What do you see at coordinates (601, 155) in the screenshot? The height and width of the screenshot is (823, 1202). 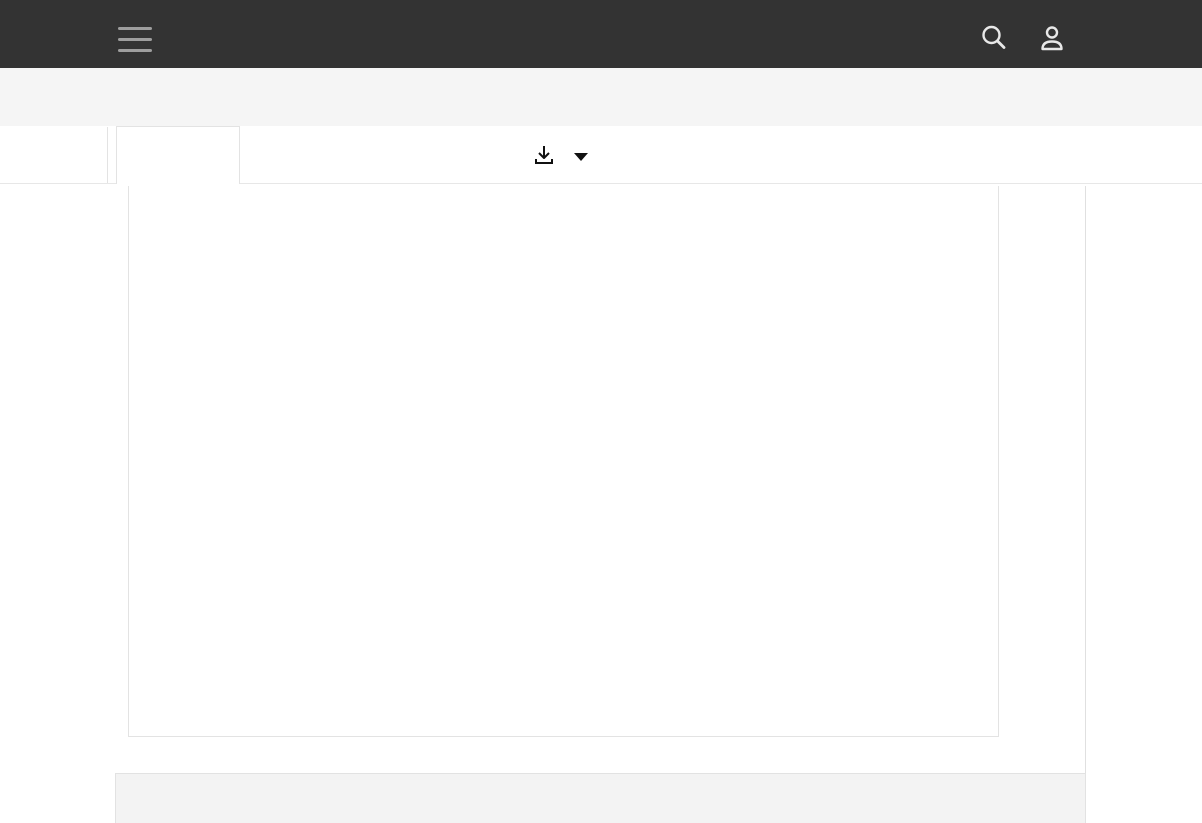 I see `tab-bar` at bounding box center [601, 155].